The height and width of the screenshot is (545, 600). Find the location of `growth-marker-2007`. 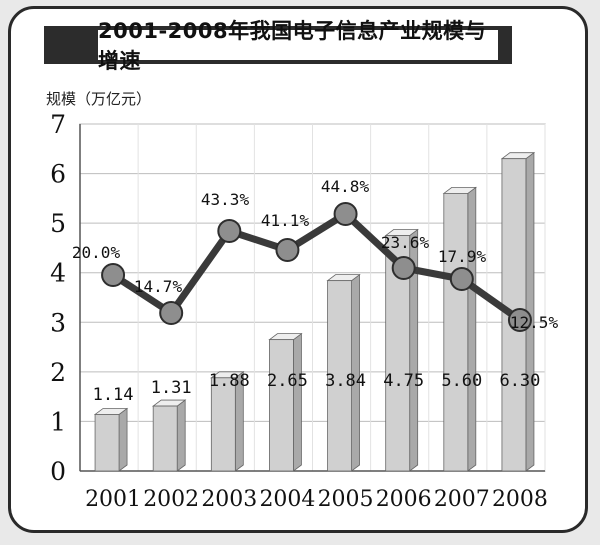

growth-marker-2007 is located at coordinates (461, 279).